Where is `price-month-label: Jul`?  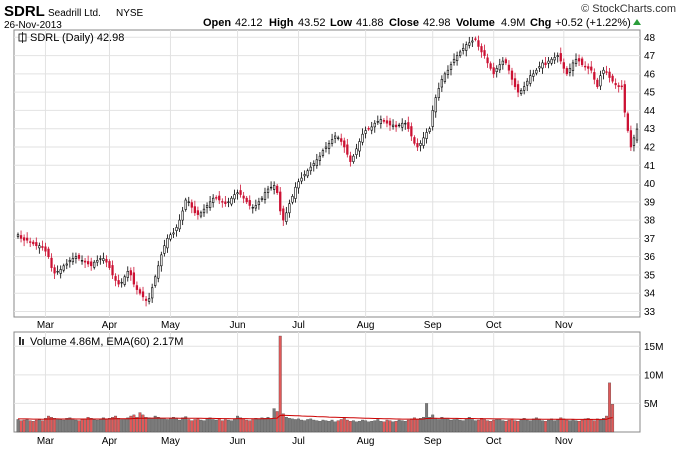
price-month-label: Jul is located at coordinates (298, 325).